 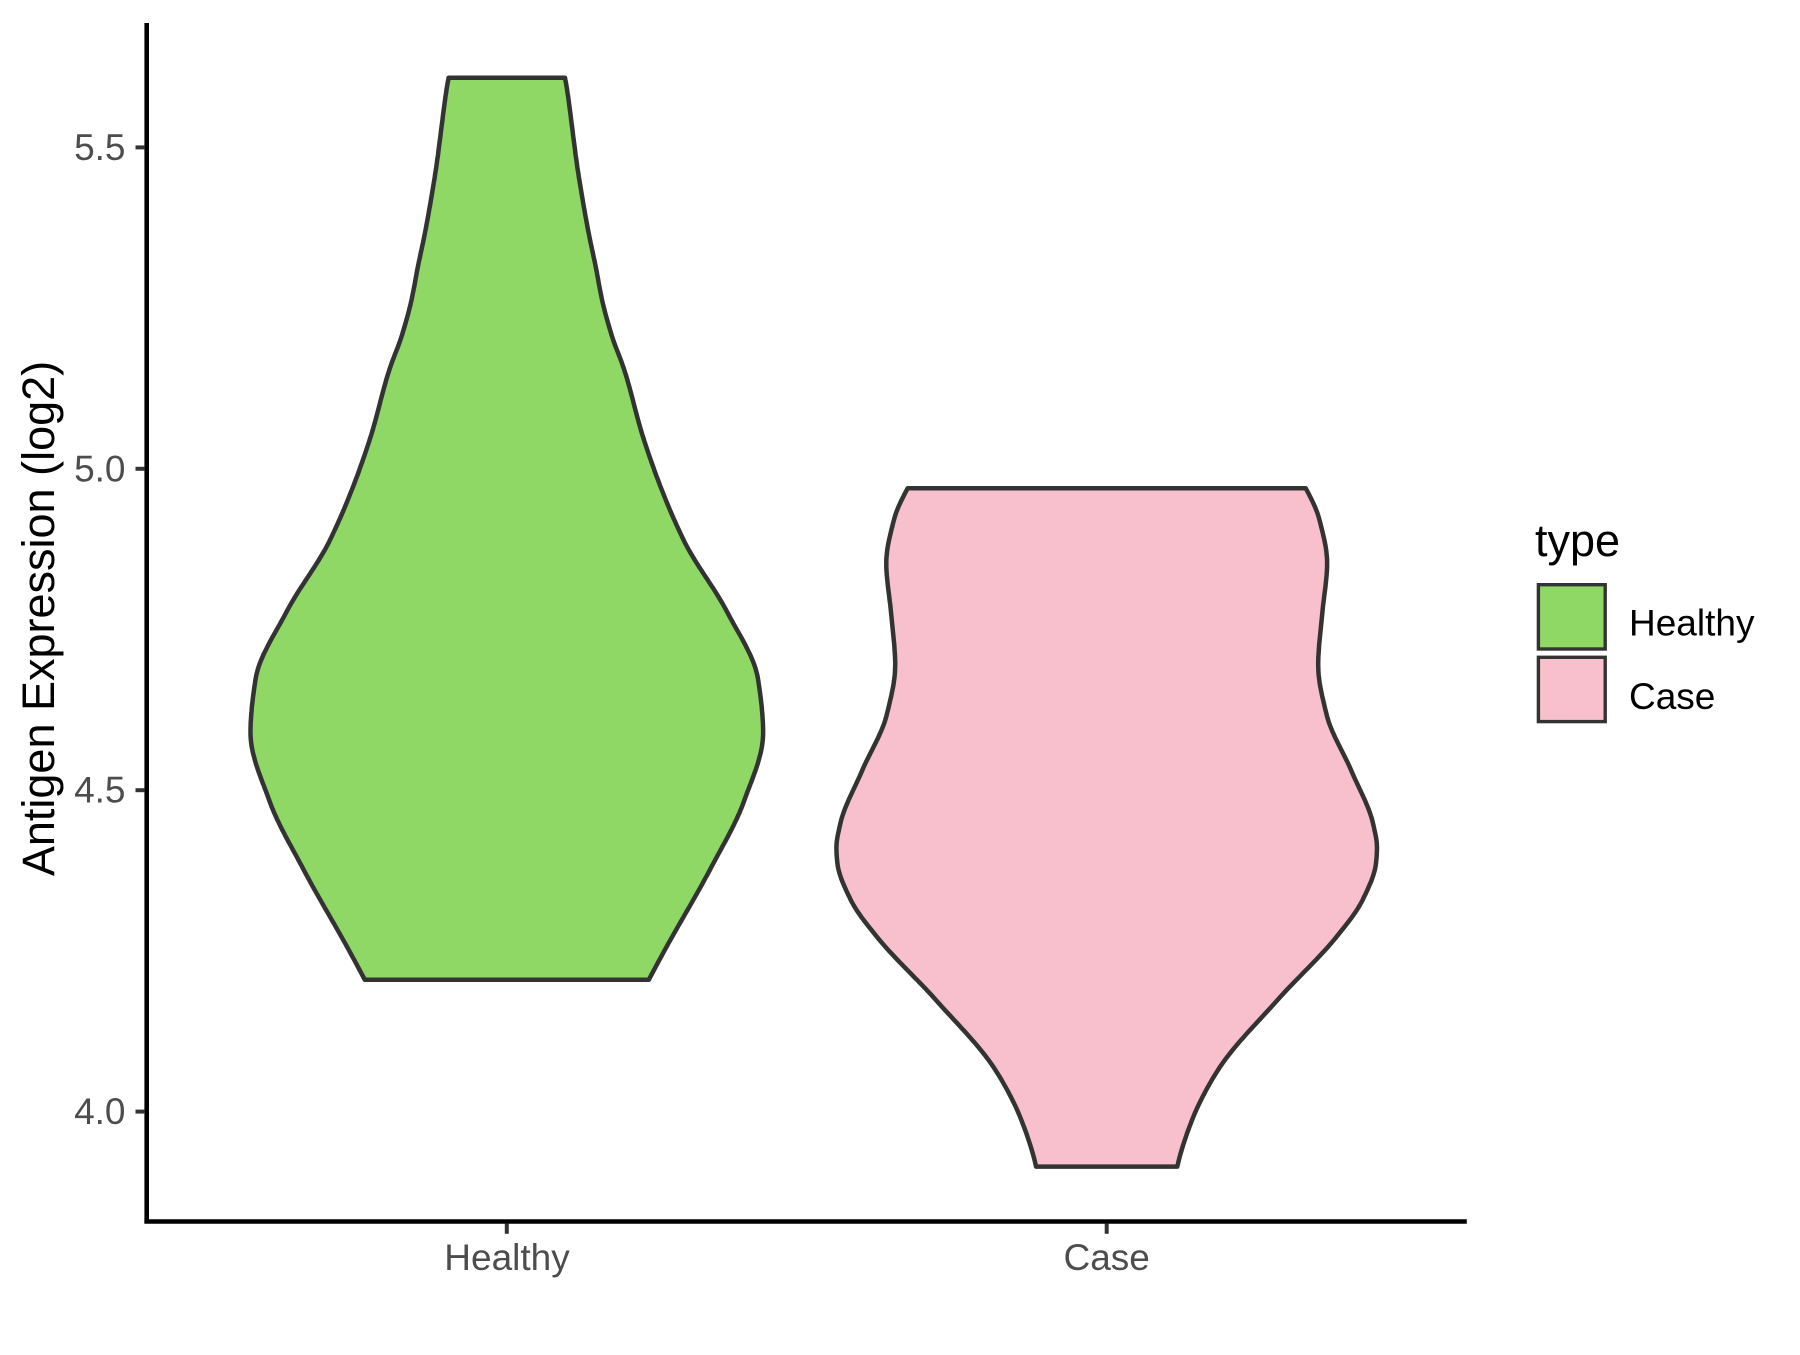 What do you see at coordinates (99, 147) in the screenshot?
I see `svg-text: 5.5` at bounding box center [99, 147].